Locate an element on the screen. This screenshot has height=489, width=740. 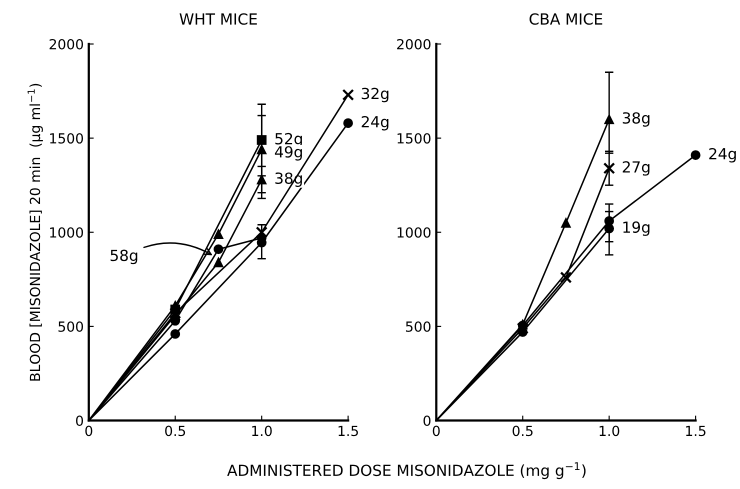
x-axis-title: ADMINISTERED DOSE MISONIDAZOLE (mg g$^{−1}$) is located at coordinates (406, 471).